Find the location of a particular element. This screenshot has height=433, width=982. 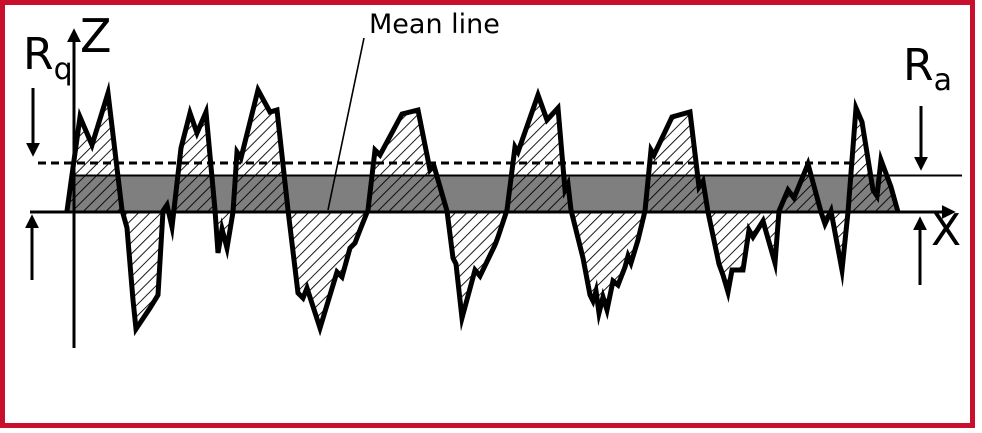

ra-label-subscript: a is located at coordinates (942, 80).